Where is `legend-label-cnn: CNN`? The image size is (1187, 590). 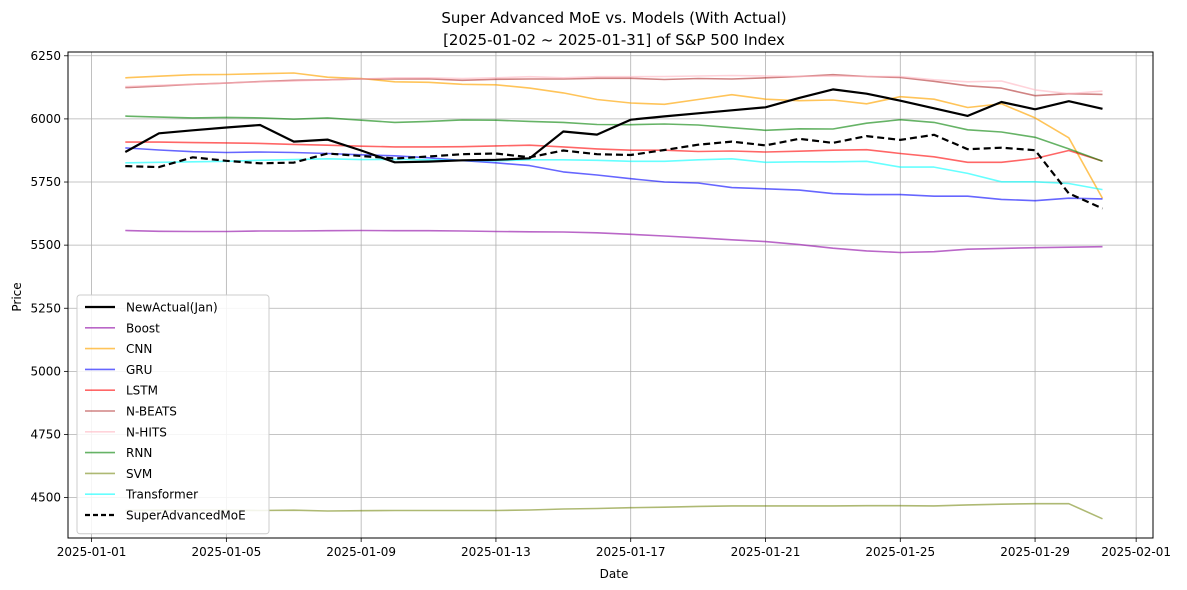
legend-label-cnn: CNN is located at coordinates (139, 349).